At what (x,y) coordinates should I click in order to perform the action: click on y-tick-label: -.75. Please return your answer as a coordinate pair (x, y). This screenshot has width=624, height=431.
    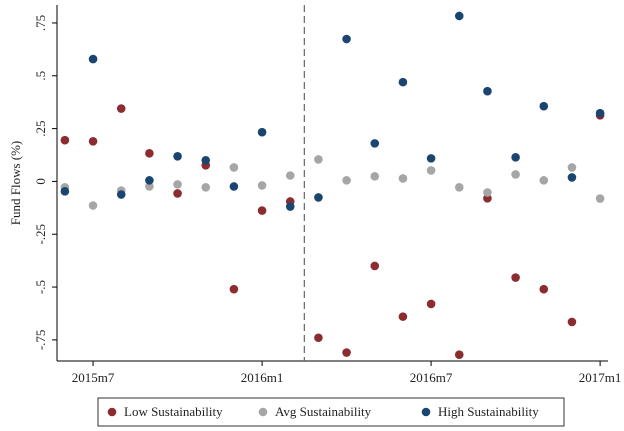
    Looking at the image, I should click on (40, 340).